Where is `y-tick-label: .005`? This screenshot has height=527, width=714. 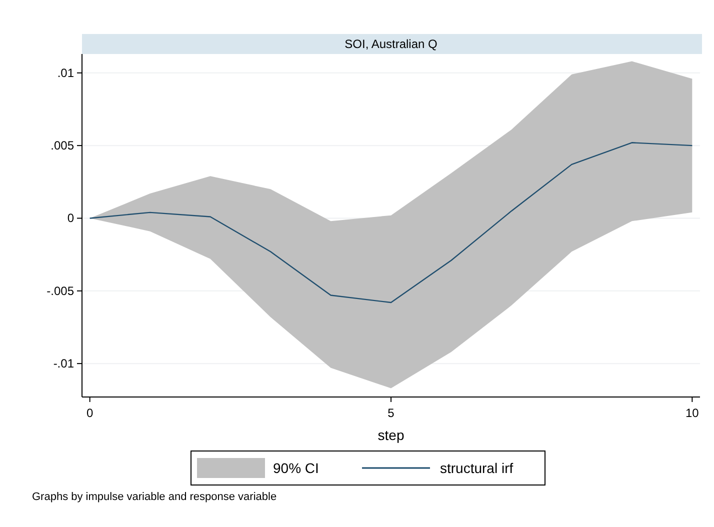
y-tick-label: .005 is located at coordinates (62, 145).